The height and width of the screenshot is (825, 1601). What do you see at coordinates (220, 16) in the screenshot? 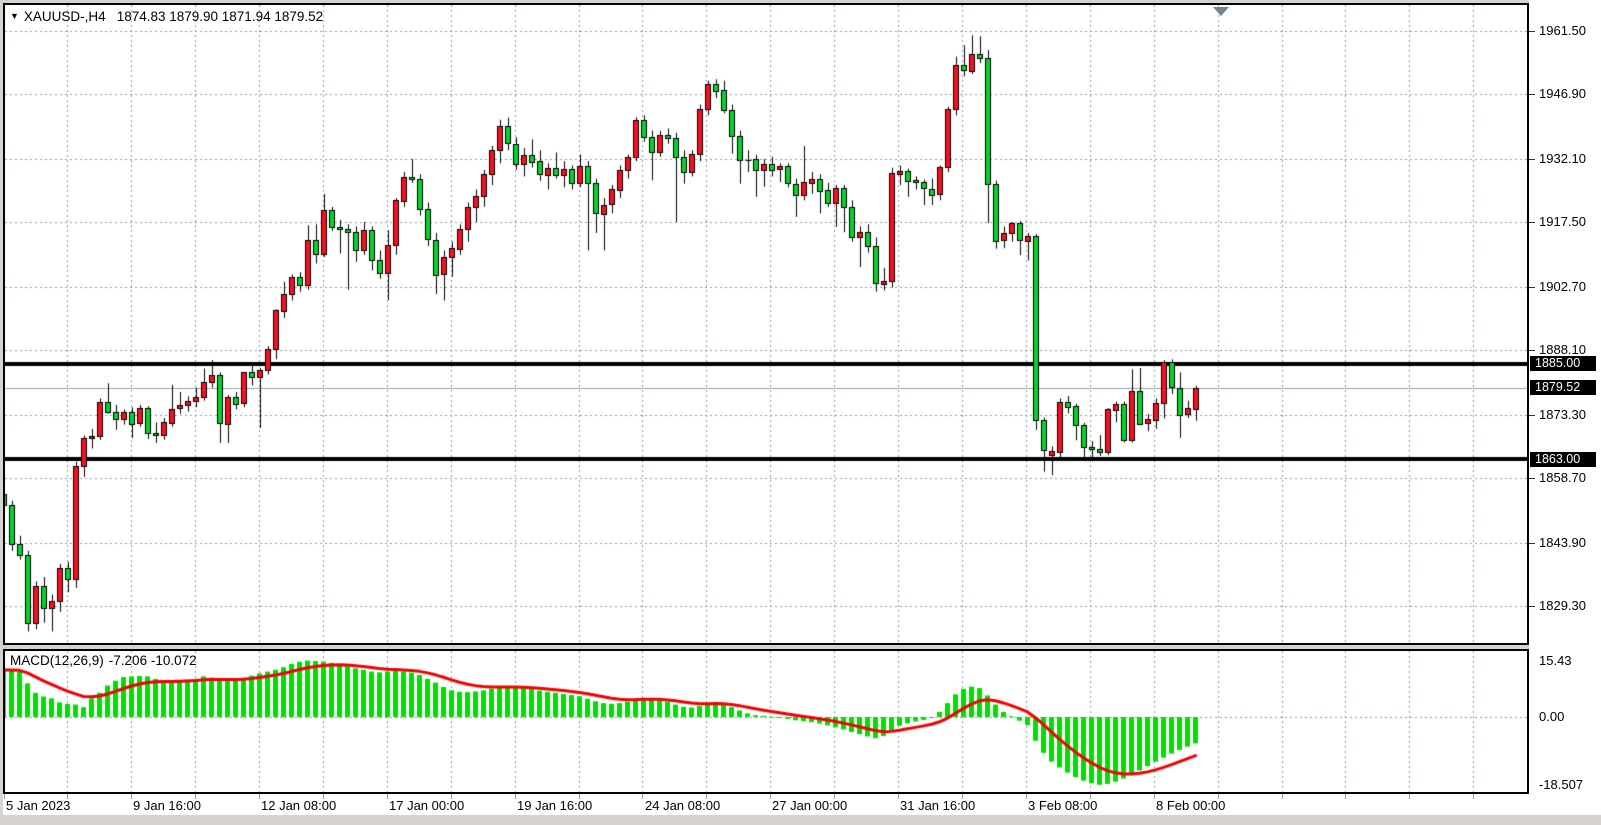
I see `ohlc-readout: 1874.83 1879.90 1871.94 1879.52` at bounding box center [220, 16].